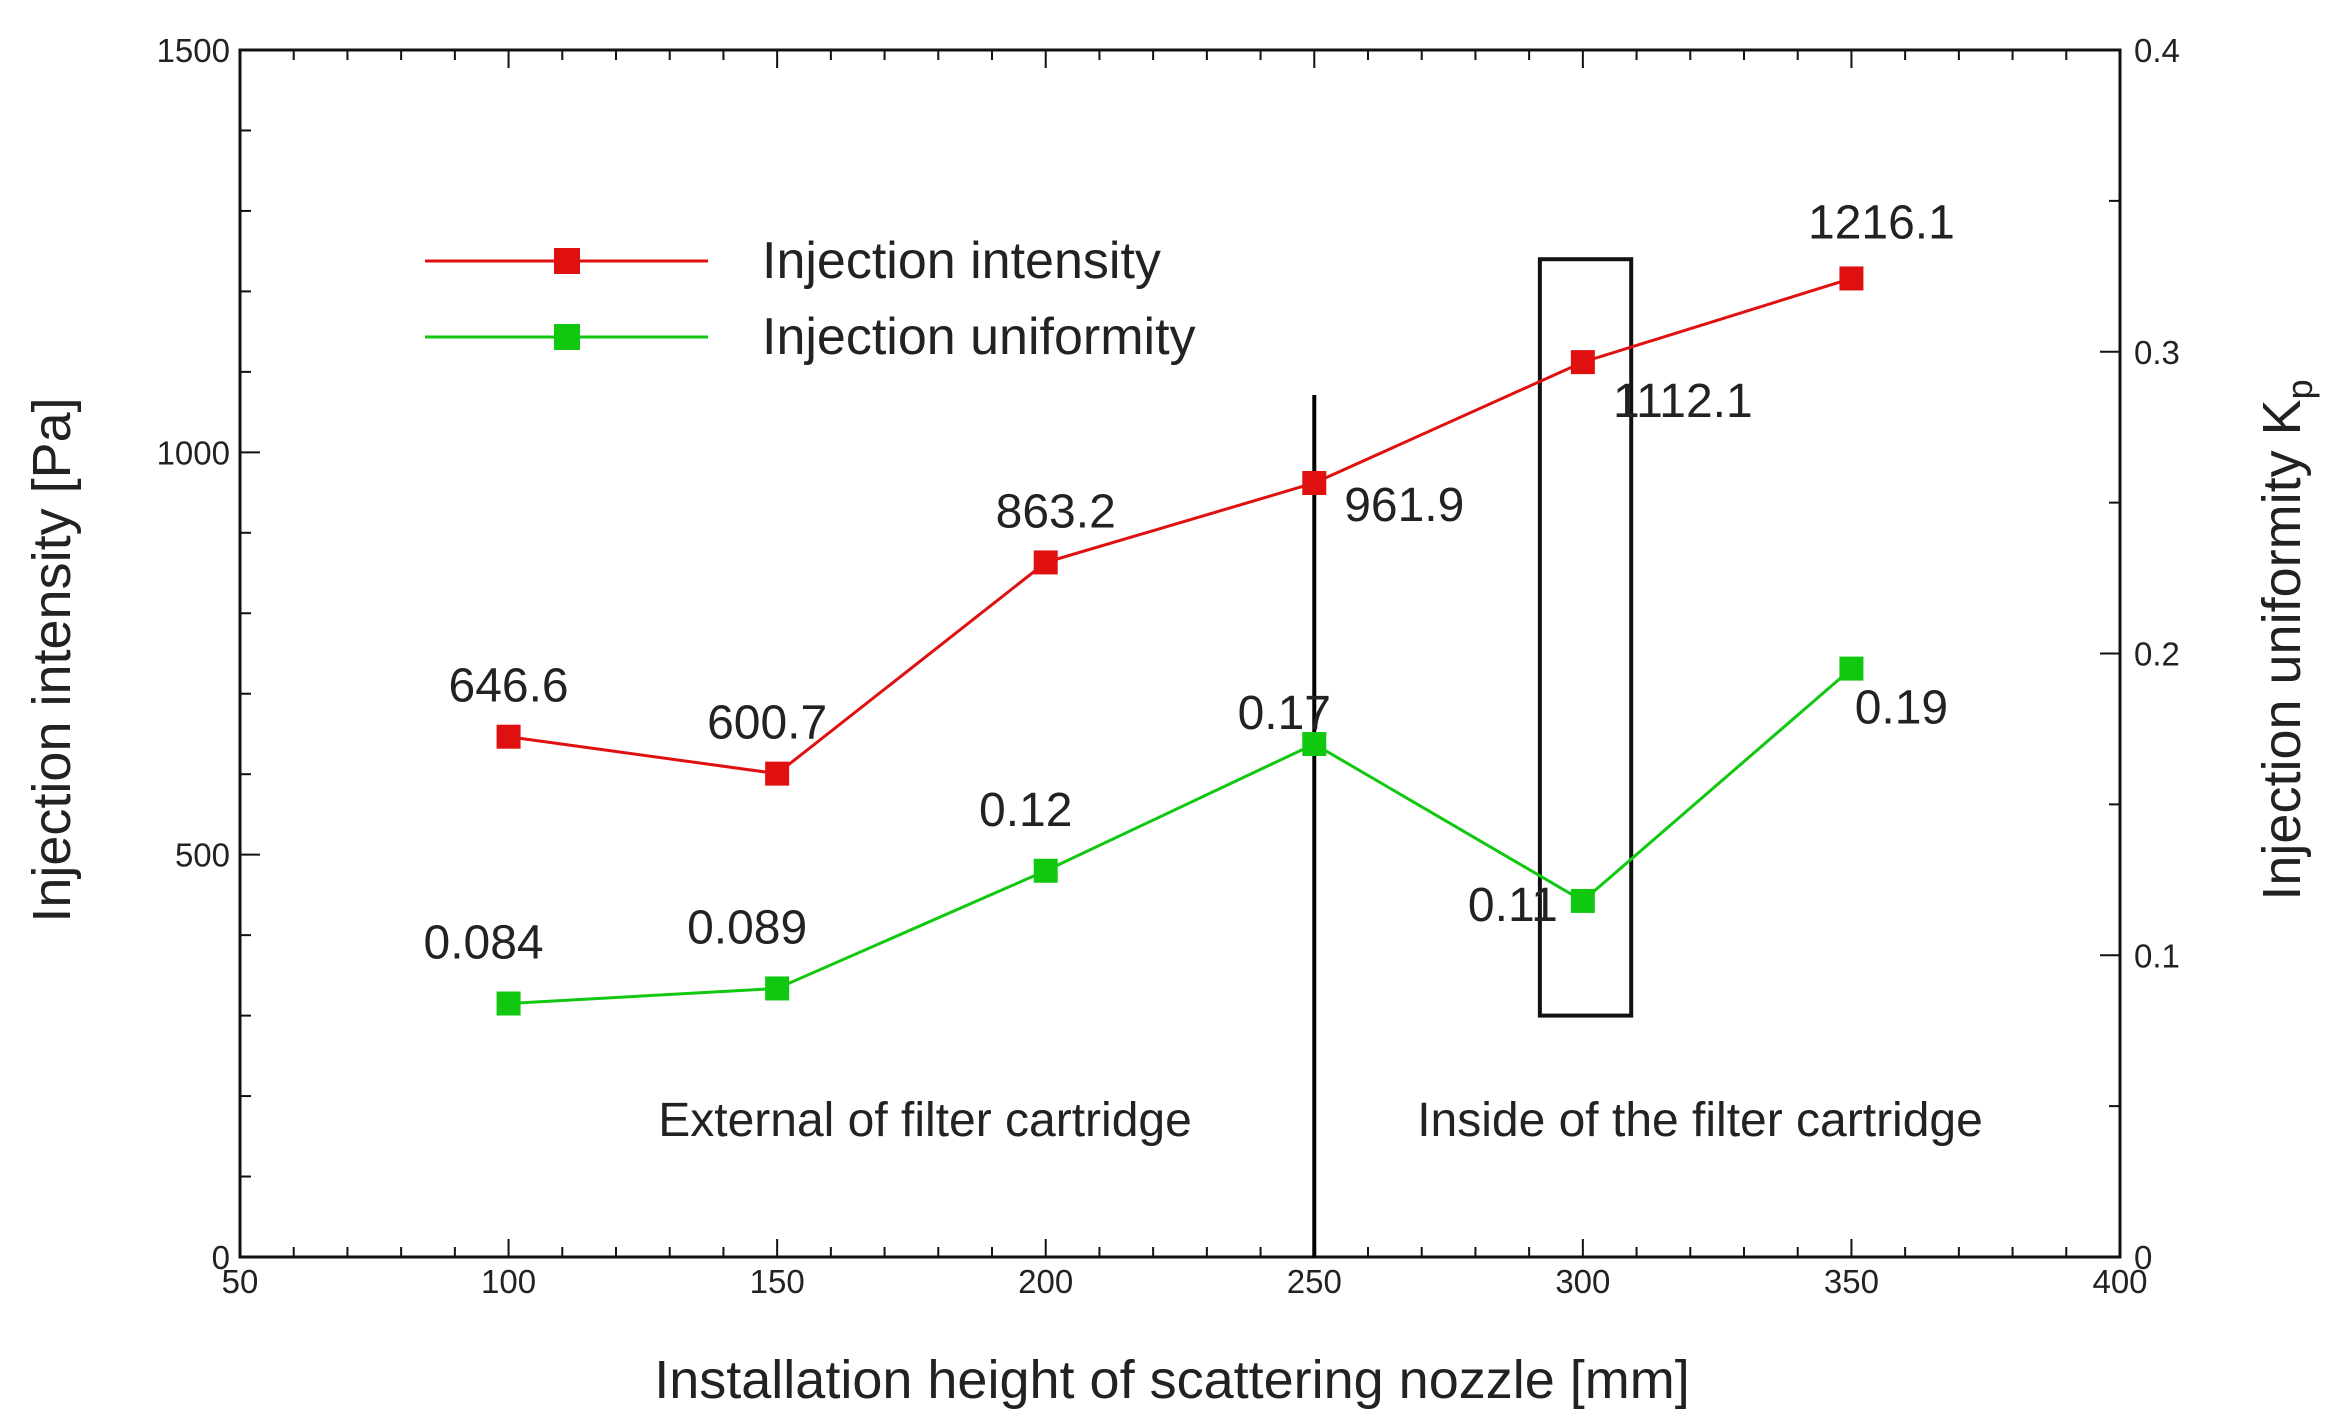 The image size is (2335, 1426). I want to click on y-left-tick-label: 0, so click(221, 1257).